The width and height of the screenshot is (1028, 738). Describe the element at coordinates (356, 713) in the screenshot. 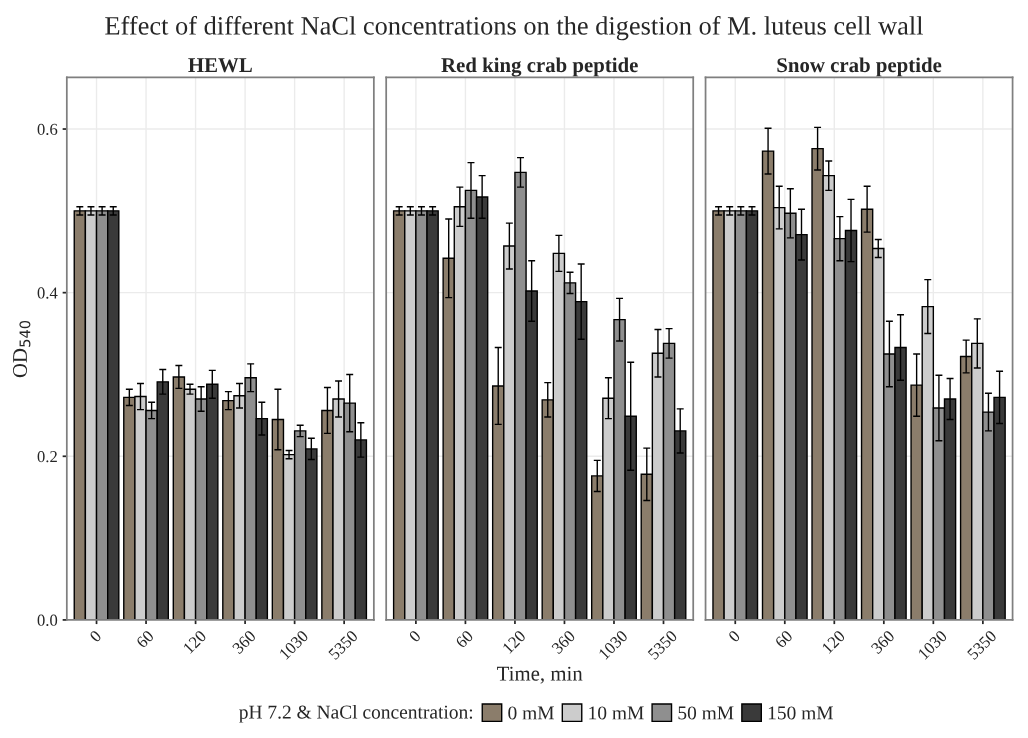

I see `legend-title: pH 7.2 & NaCl concentration:` at that location.